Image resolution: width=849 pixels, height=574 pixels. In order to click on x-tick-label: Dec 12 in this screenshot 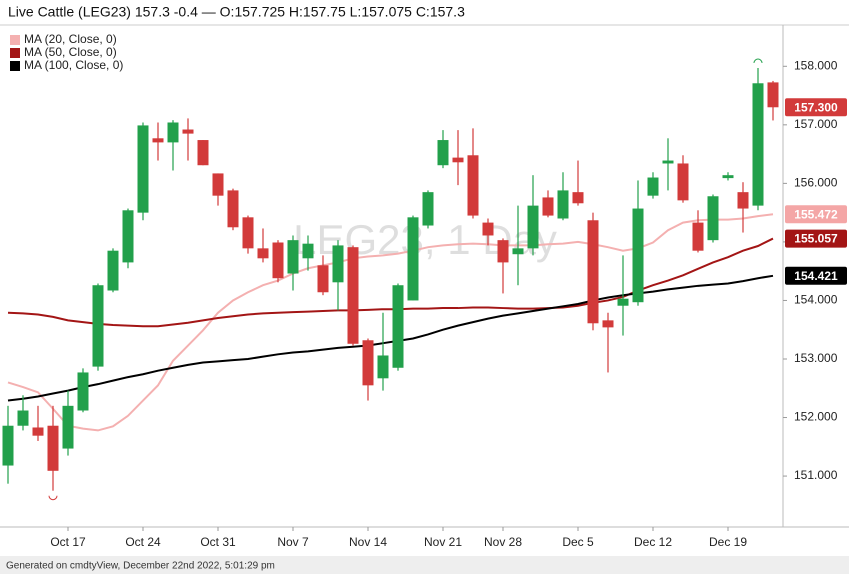, I will do `click(653, 542)`.